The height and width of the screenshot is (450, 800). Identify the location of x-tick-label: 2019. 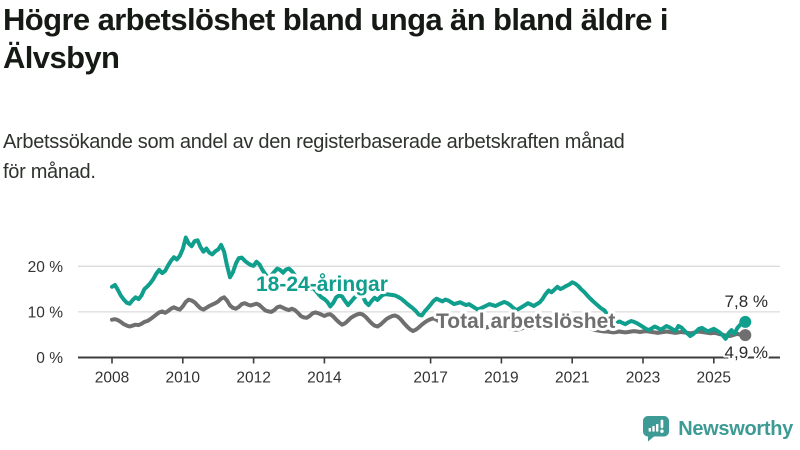
(501, 378).